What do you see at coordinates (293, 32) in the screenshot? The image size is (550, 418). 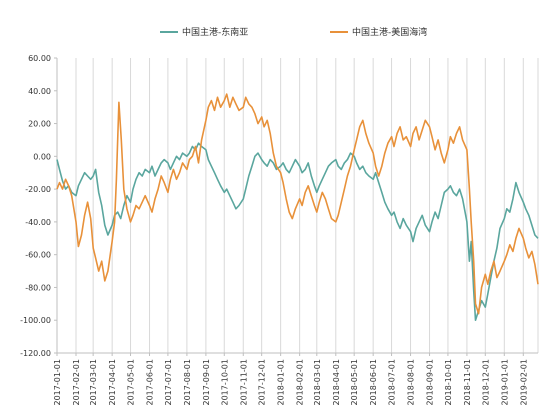 I see `legend: 中国主港-东南亚 中国主港-美国海湾` at bounding box center [293, 32].